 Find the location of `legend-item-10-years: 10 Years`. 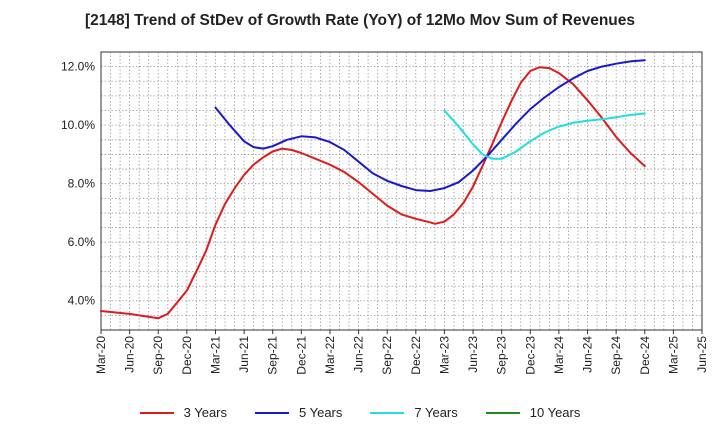

legend-item-10-years: 10 Years is located at coordinates (533, 412).